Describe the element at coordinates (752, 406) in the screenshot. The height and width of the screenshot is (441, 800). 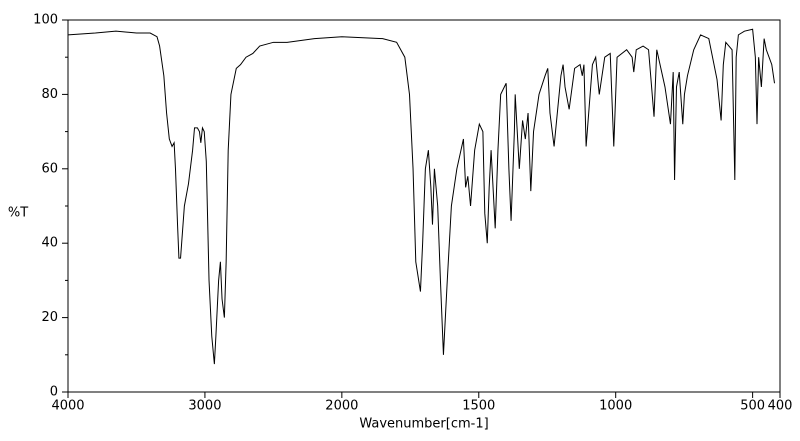
I see `x-tick-label: 500` at that location.